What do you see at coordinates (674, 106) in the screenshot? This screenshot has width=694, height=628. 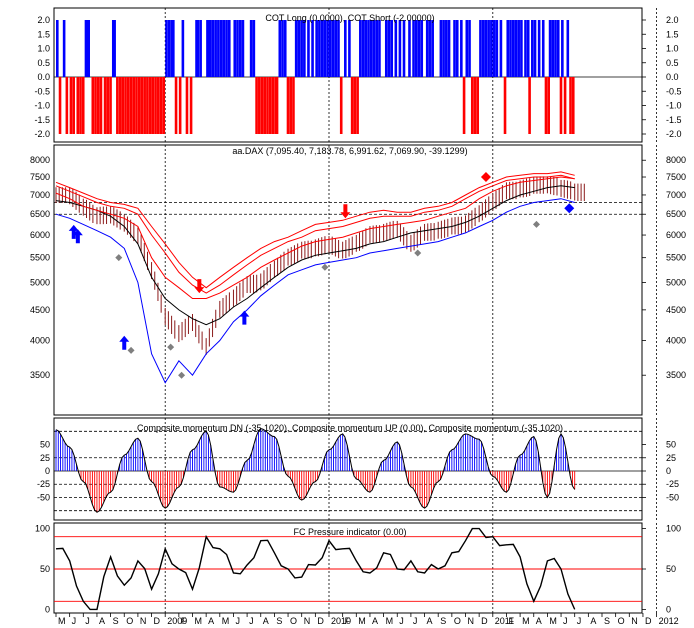 I see `cot-ytick-right: -1.0` at bounding box center [674, 106].